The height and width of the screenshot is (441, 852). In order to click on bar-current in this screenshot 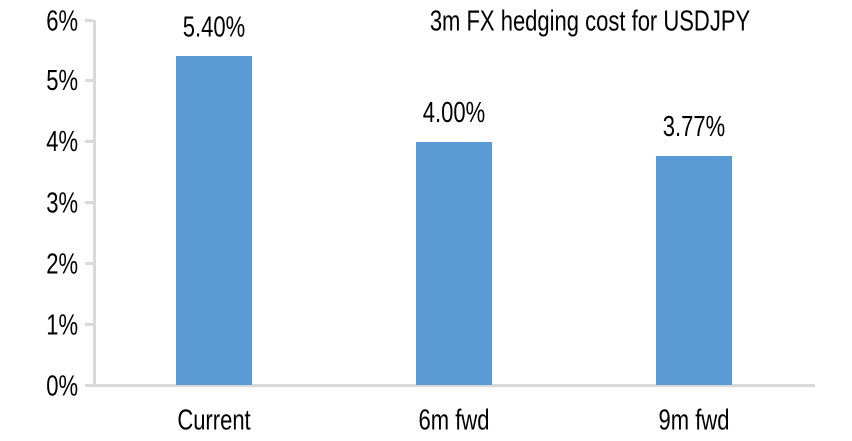, I will do `click(214, 220)`.